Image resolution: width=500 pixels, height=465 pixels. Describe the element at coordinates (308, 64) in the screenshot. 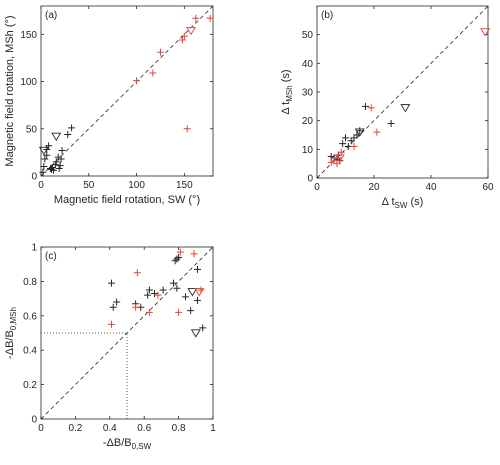

I see `y-tick-label: 40` at that location.